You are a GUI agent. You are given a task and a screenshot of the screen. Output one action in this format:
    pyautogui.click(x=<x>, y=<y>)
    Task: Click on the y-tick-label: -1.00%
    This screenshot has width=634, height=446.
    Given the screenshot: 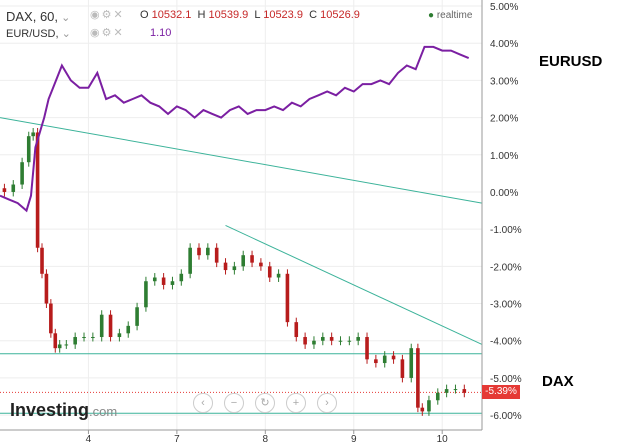 What is the action you would take?
    pyautogui.click(x=506, y=230)
    